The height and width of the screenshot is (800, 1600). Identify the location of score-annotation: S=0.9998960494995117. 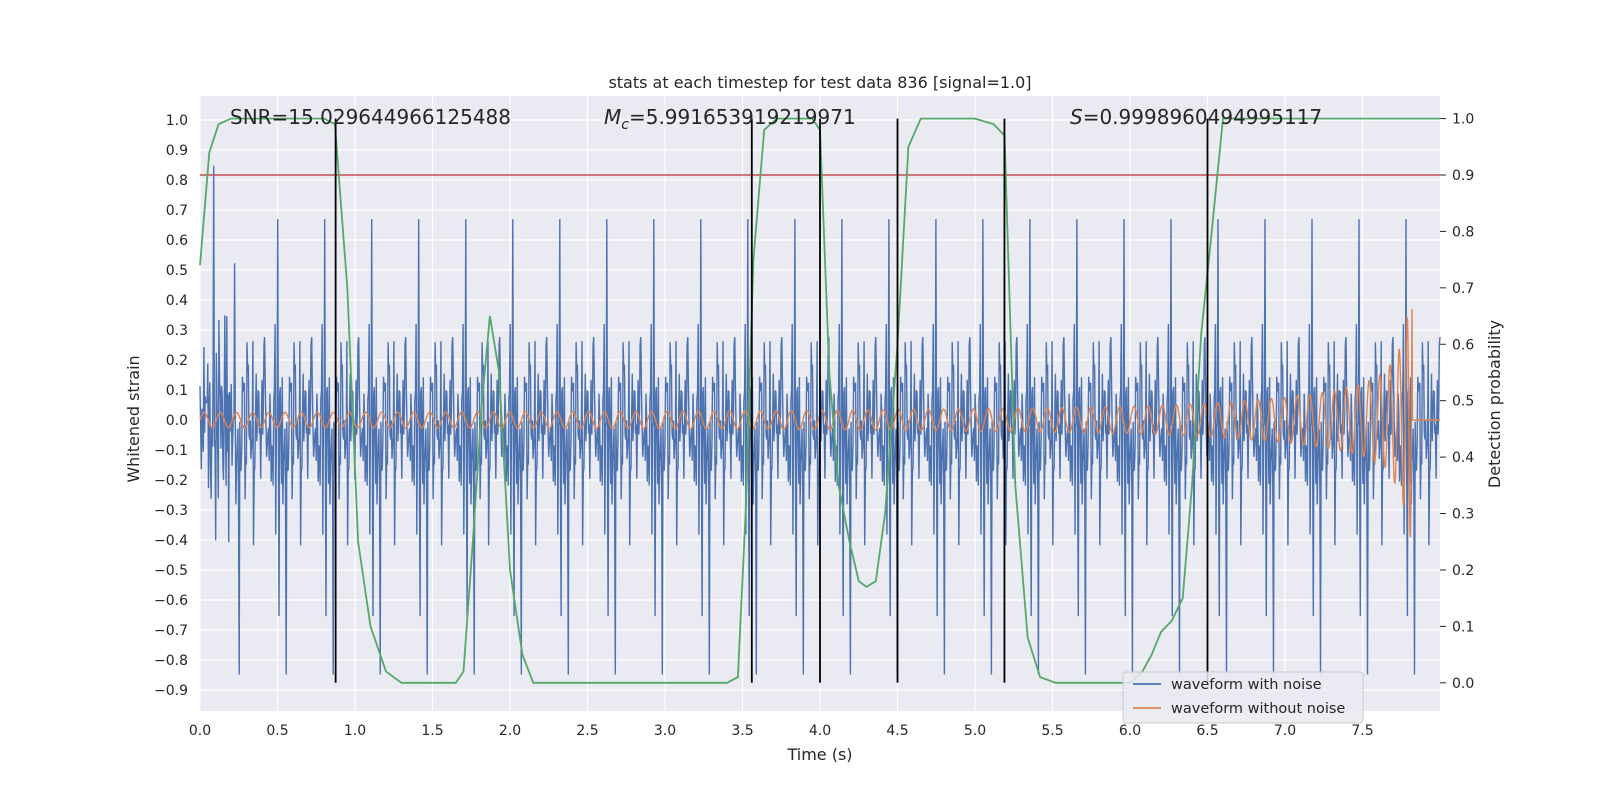
(1196, 117).